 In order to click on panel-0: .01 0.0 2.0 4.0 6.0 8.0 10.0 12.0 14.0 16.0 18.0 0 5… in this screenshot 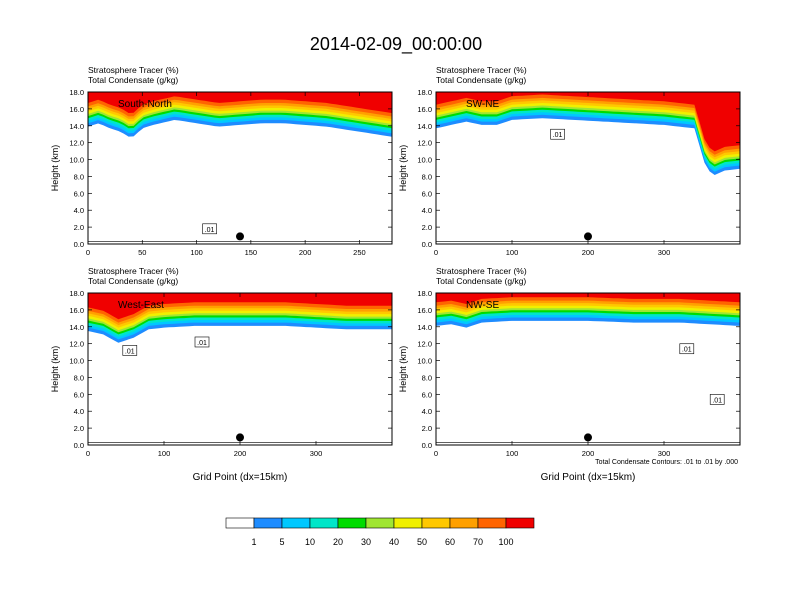, I will do `click(221, 161)`.